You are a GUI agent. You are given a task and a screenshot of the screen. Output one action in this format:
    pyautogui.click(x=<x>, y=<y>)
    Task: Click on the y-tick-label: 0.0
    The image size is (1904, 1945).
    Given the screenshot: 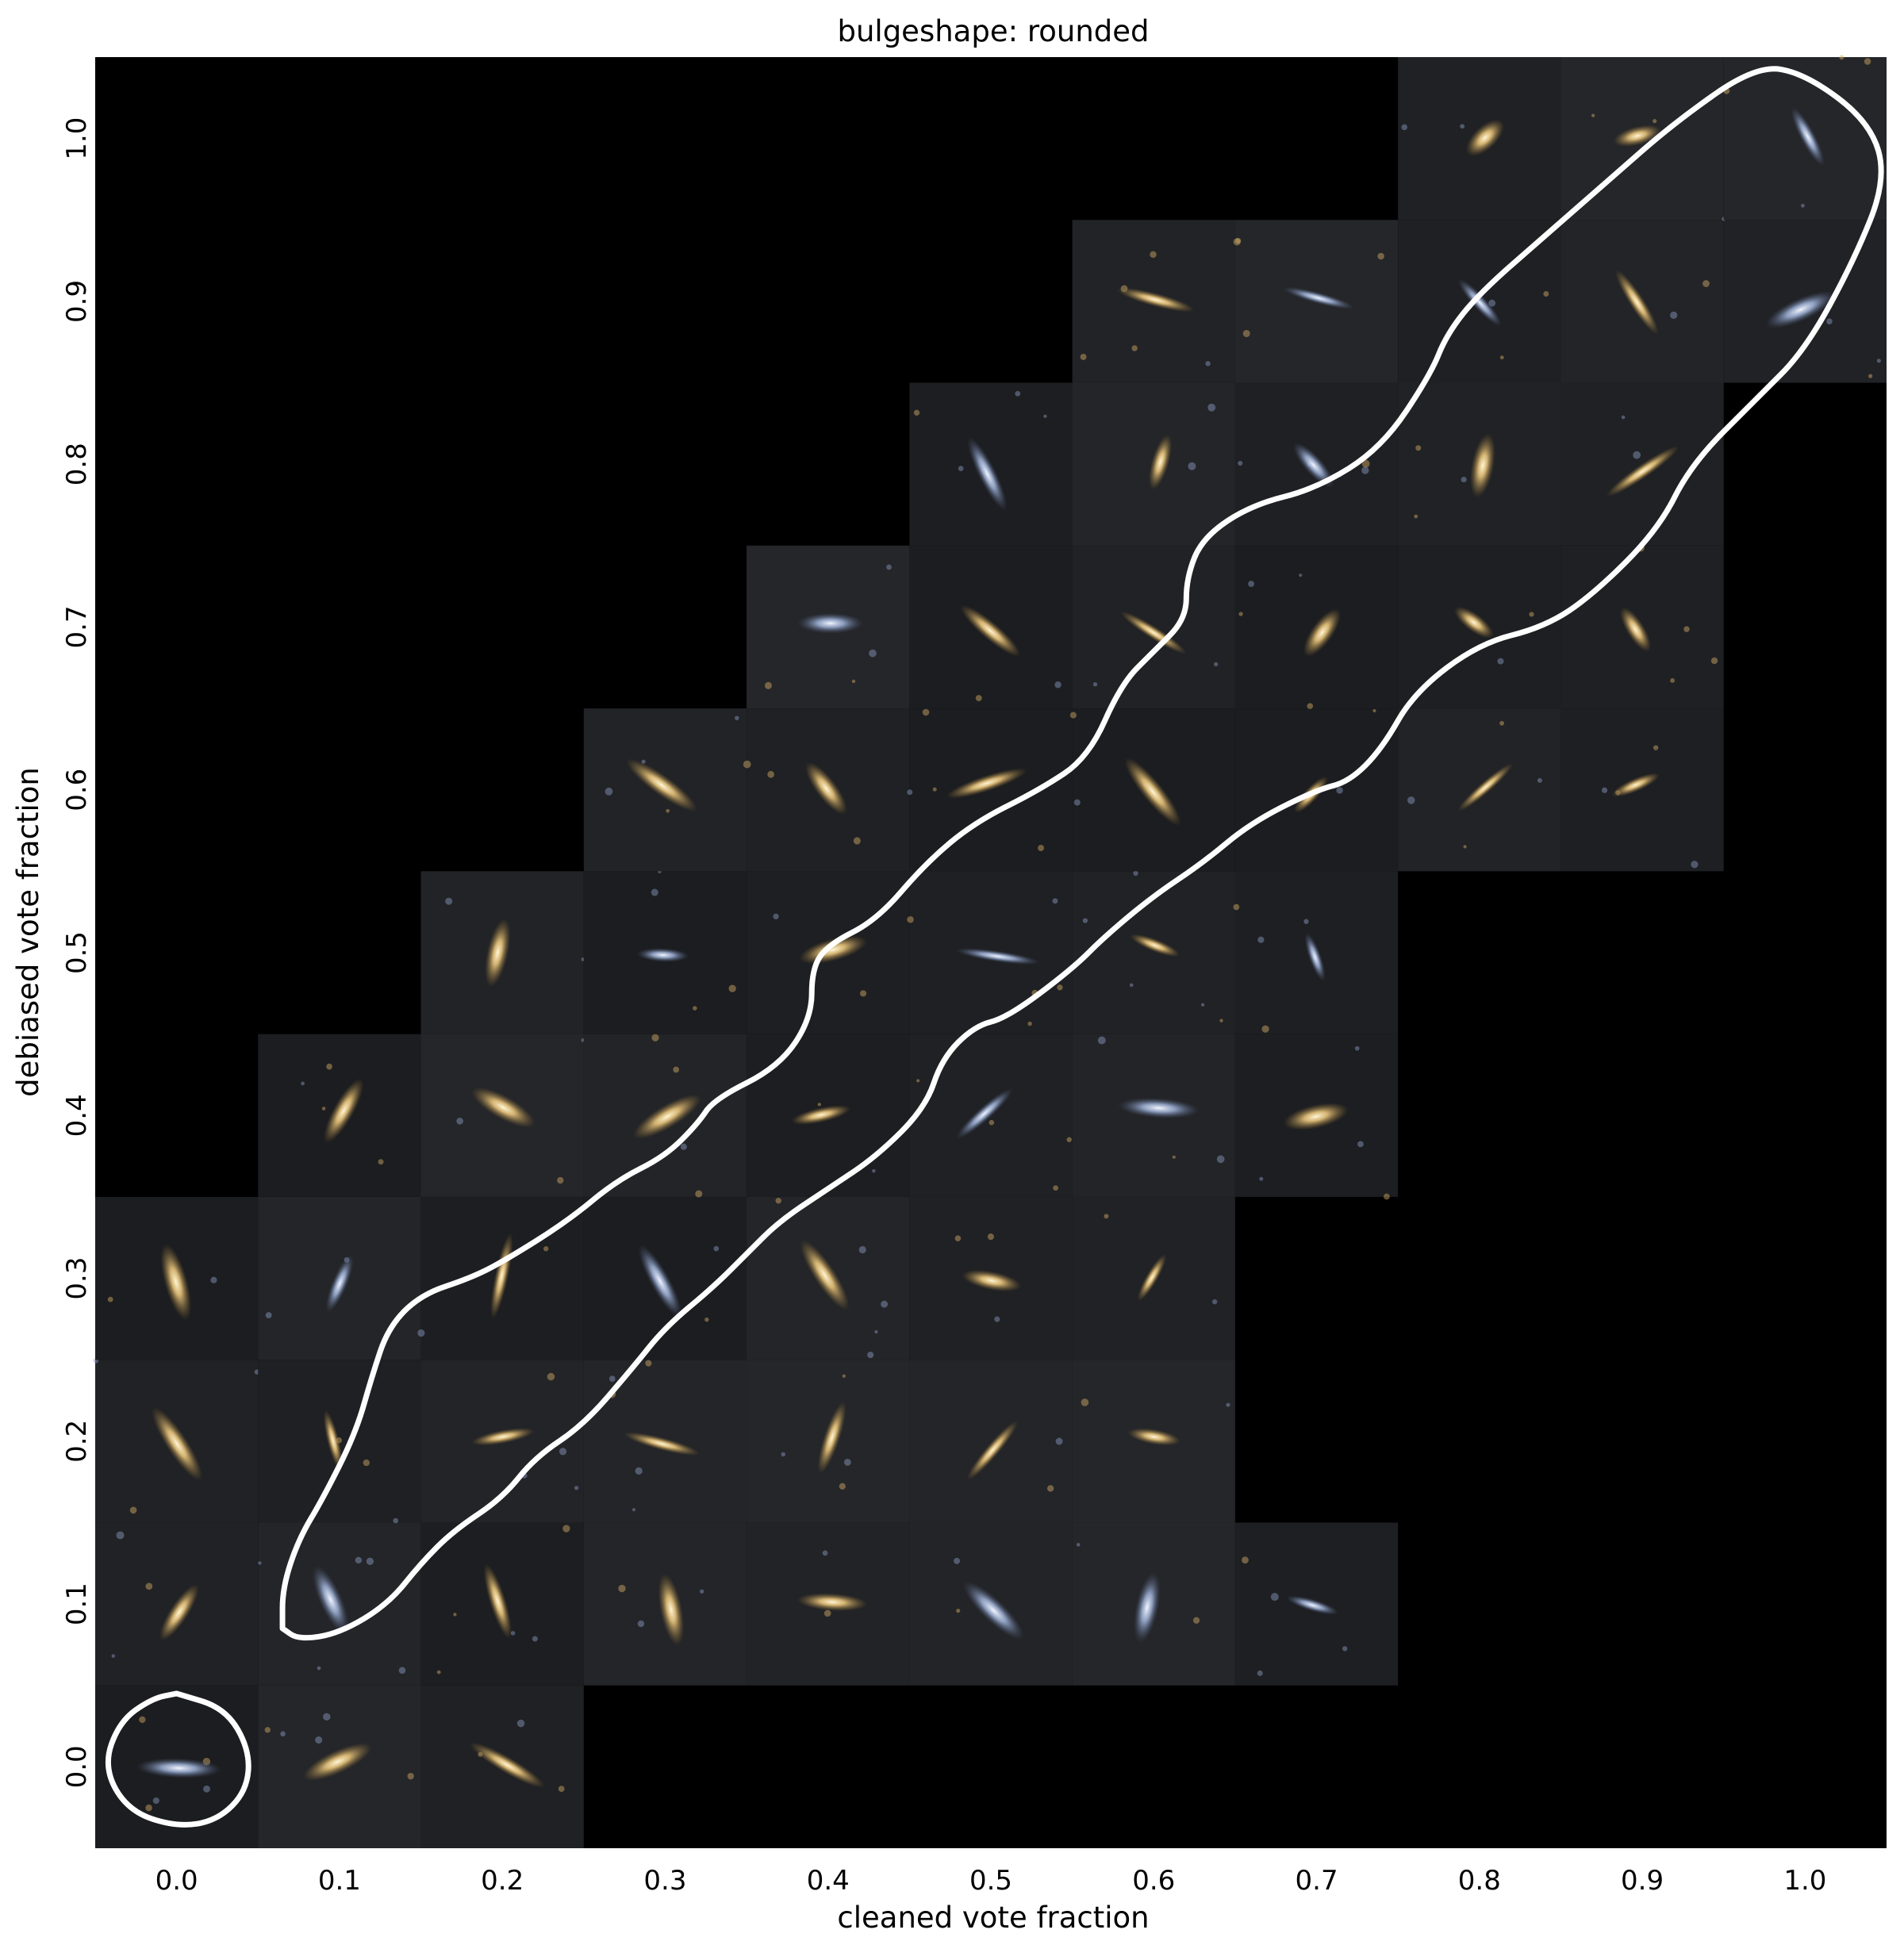 What is the action you would take?
    pyautogui.click(x=77, y=1767)
    